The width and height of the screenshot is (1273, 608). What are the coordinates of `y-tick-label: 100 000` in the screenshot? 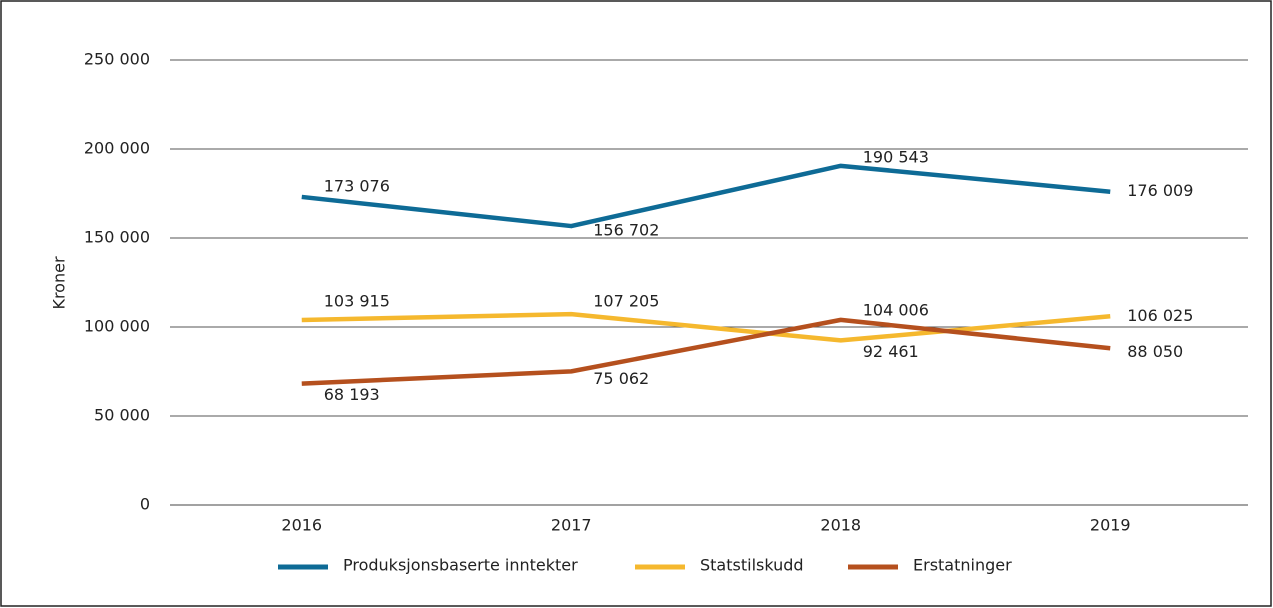 It's located at (117, 326).